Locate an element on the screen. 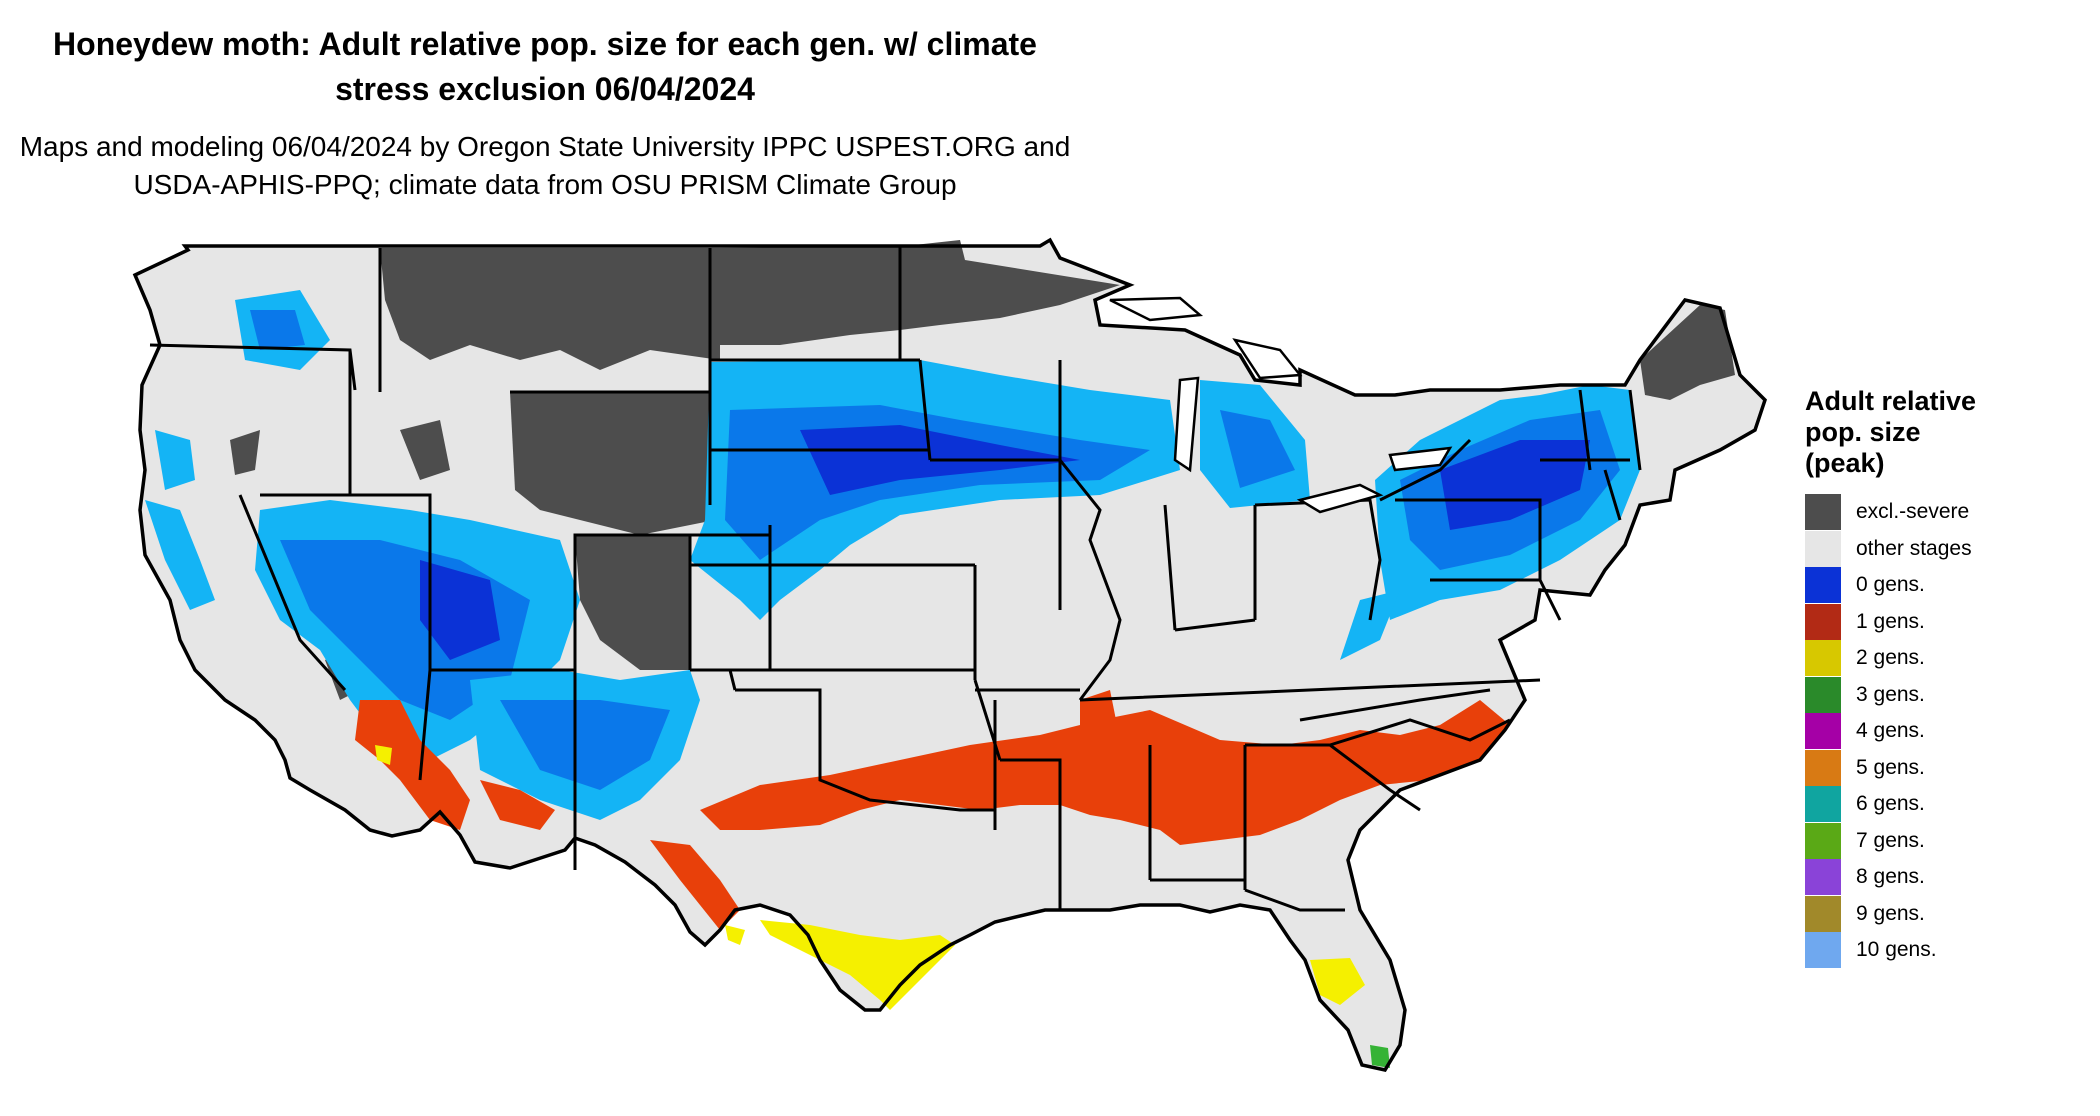 The height and width of the screenshot is (1116, 2100). red-mississippi is located at coordinates (1100, 735).